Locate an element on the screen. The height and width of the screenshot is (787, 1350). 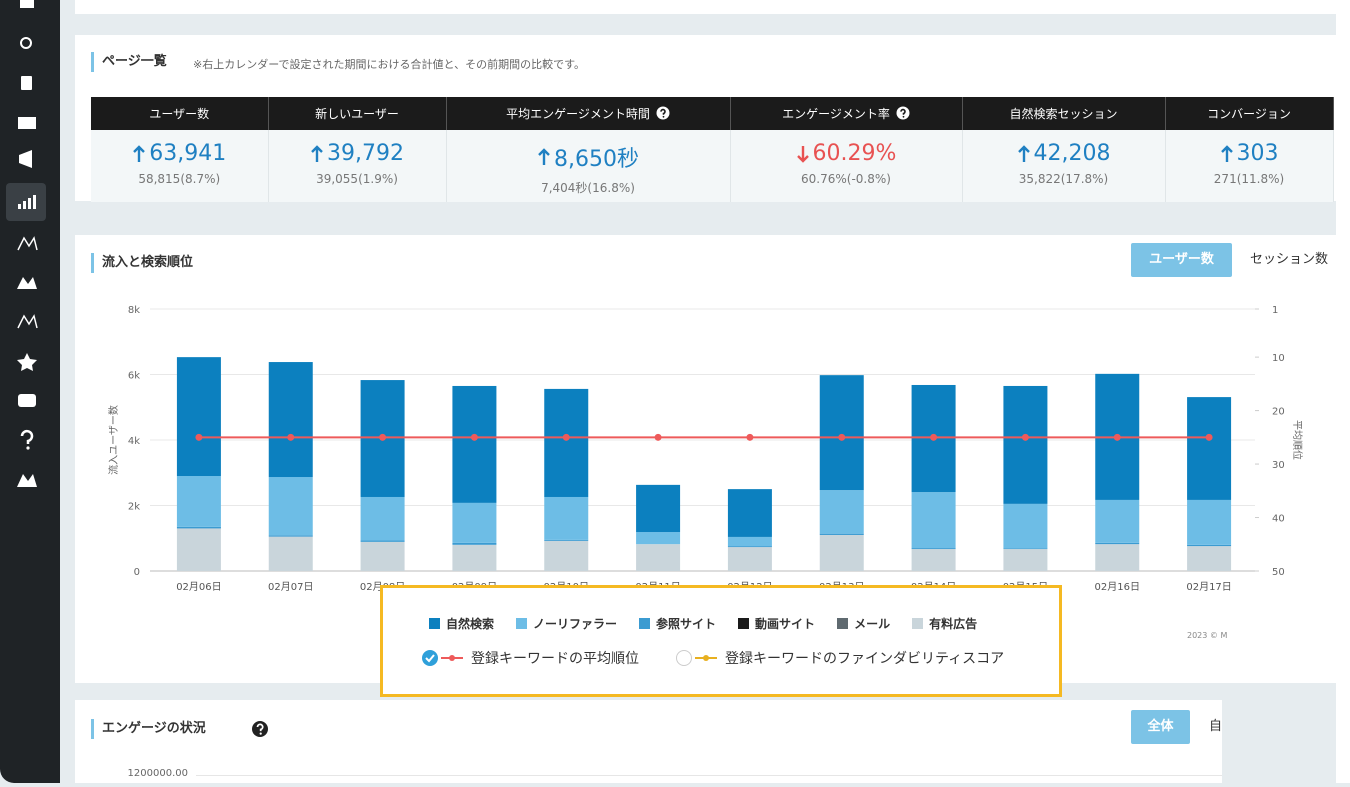
legend-item: 動画サイト is located at coordinates (776, 623).